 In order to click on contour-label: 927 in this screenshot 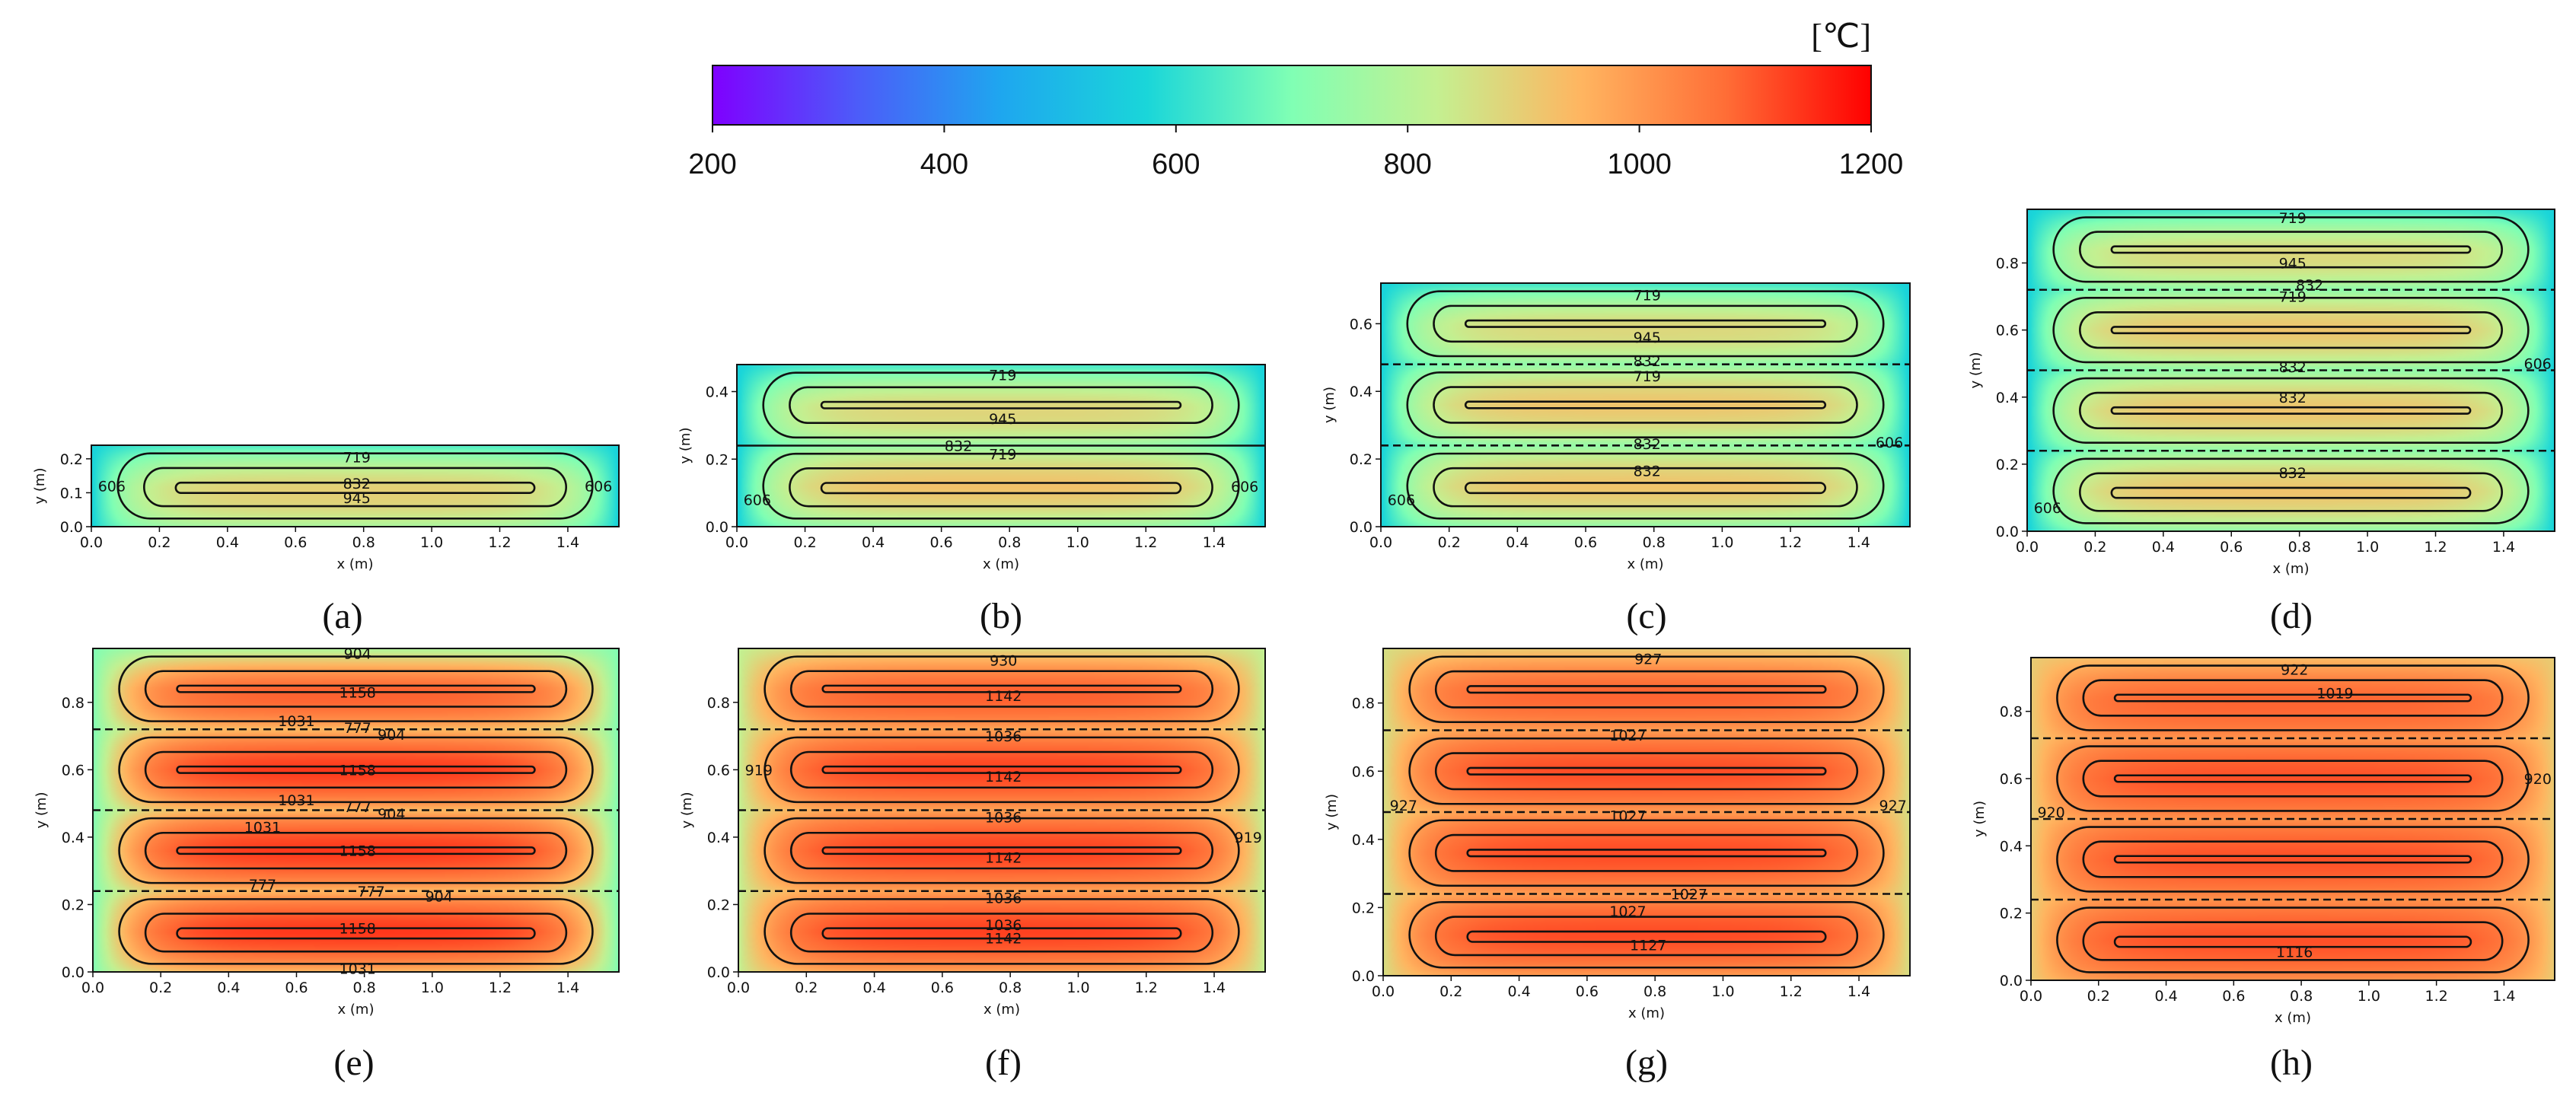, I will do `click(1648, 659)`.